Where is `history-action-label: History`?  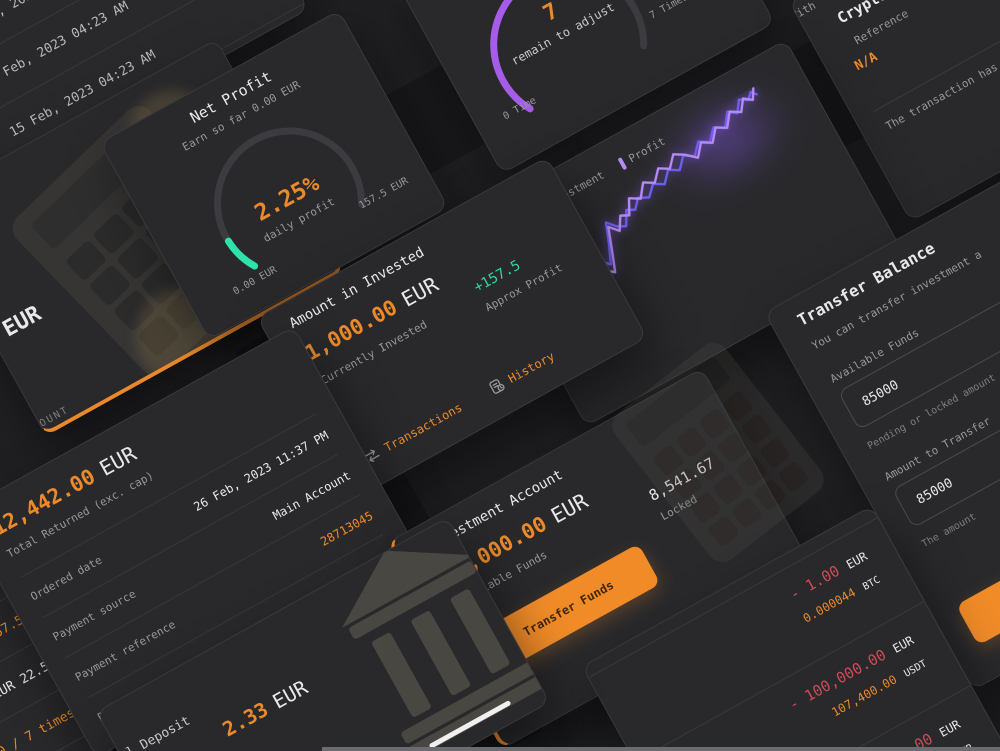
history-action-label: History is located at coordinates (531, 367).